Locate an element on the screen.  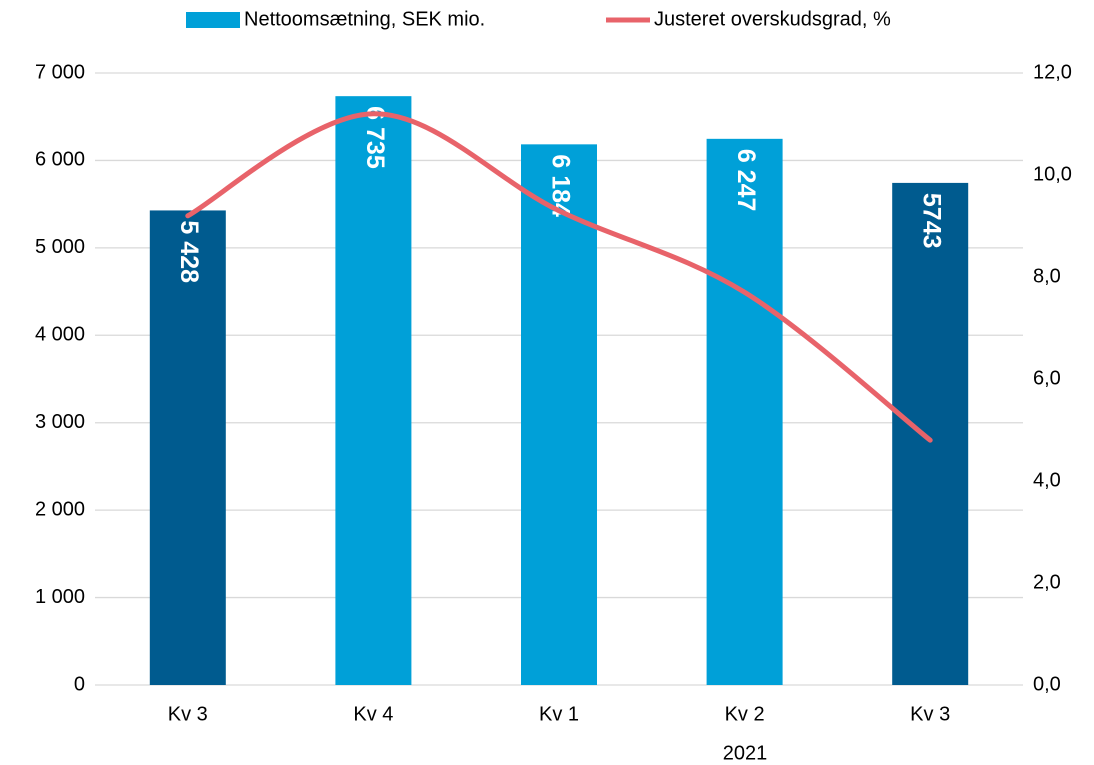
y2-tick-label: 8,0 is located at coordinates (1047, 276).